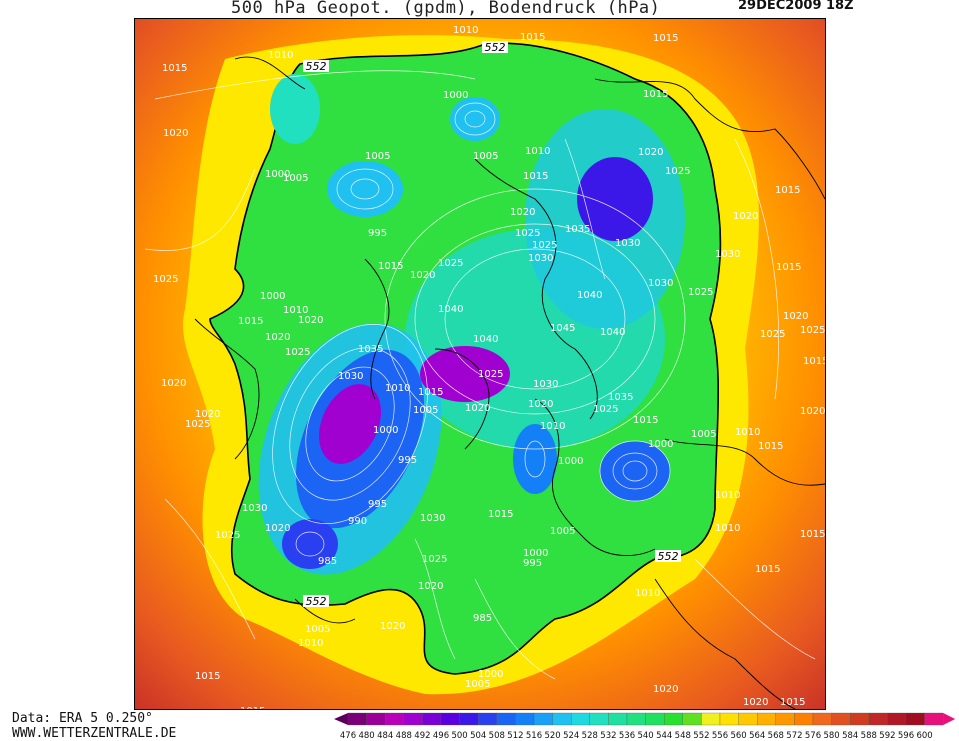 Image resolution: width=959 pixels, height=741 pixels. Describe the element at coordinates (377, 504) in the screenshot. I see `pressure-label: 995` at that location.